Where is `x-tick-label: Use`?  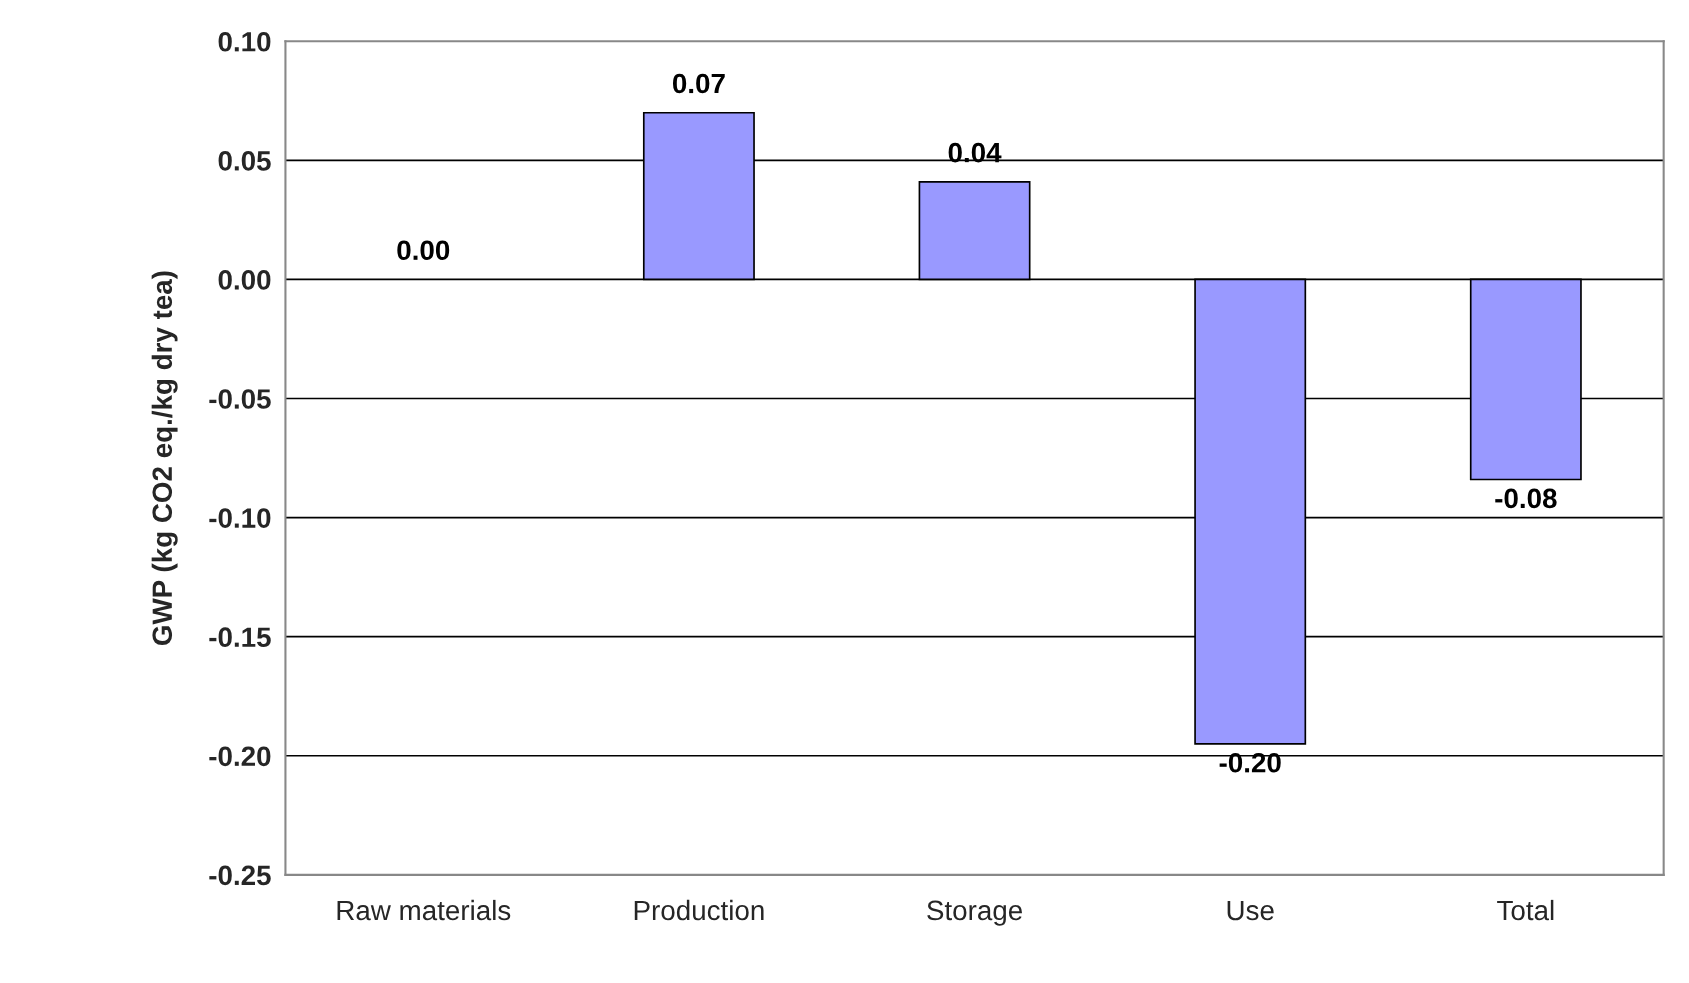 x-tick-label: Use is located at coordinates (1250, 910).